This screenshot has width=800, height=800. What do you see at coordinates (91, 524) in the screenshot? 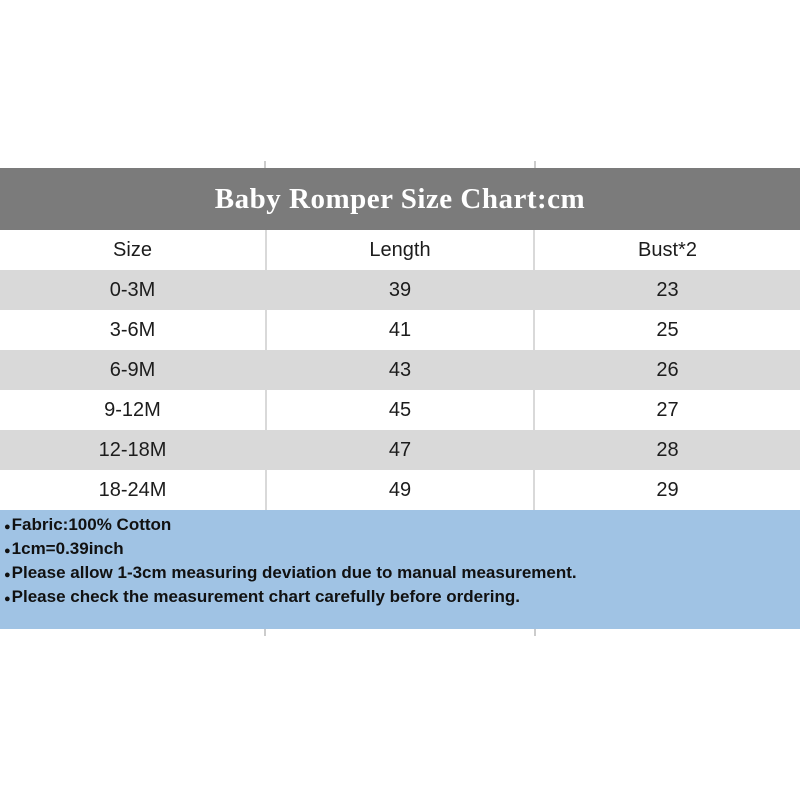
I see `note-text: Fabric:100% Cotton` at bounding box center [91, 524].